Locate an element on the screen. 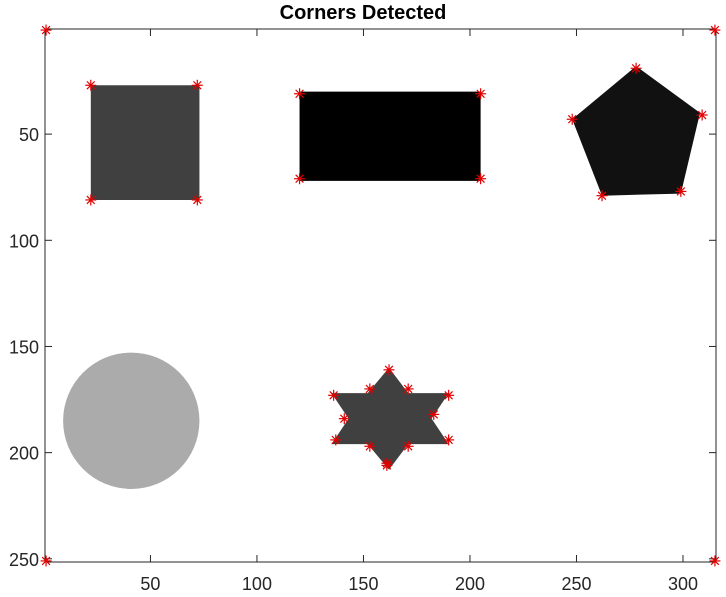  y-tick-label: 50 is located at coordinates (29, 135).